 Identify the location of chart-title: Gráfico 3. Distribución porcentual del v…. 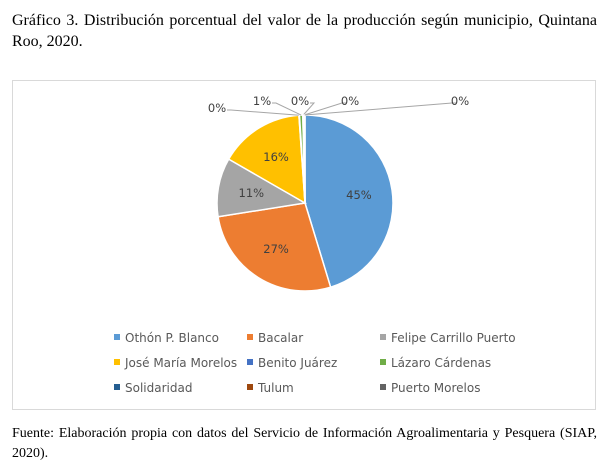
(304, 31).